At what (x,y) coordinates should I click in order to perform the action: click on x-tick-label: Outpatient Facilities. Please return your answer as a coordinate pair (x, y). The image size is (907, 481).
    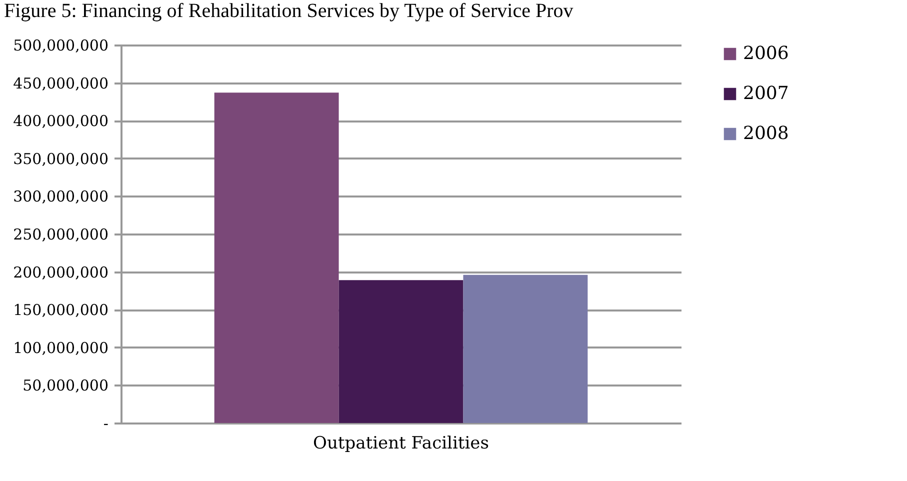
    Looking at the image, I should click on (401, 444).